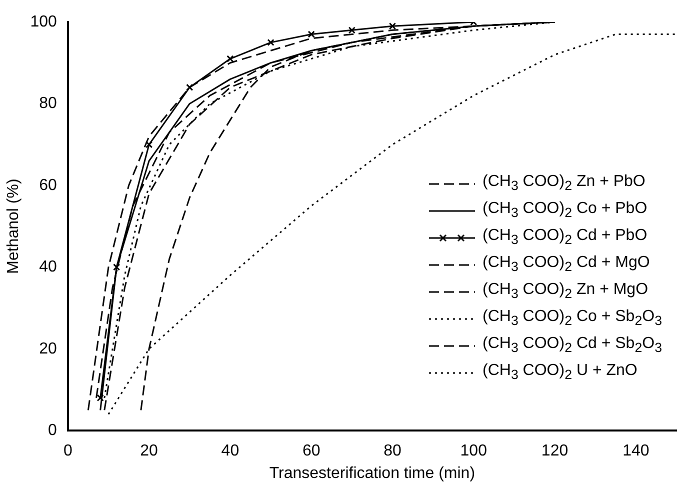 The width and height of the screenshot is (682, 483). I want to click on legend-label: (CH$_{3}$ COO)$_{2}$ Zn + PbO, so click(564, 183).